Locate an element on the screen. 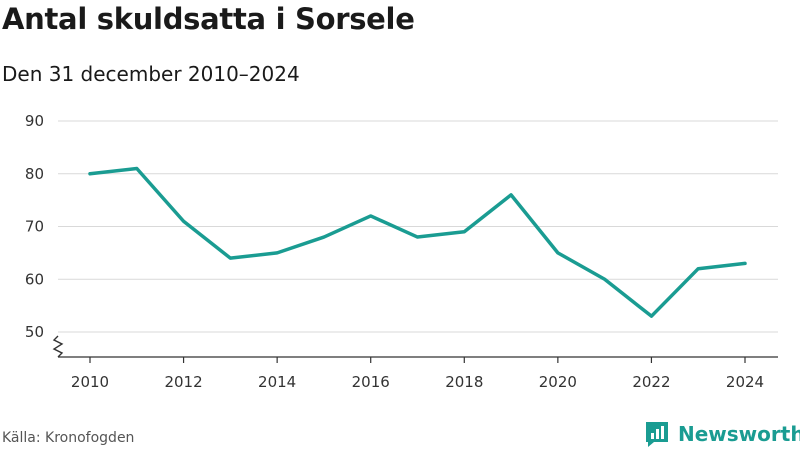 Image resolution: width=800 pixels, height=450 pixels. x-tick-label-2022: 2022 is located at coordinates (651, 382).